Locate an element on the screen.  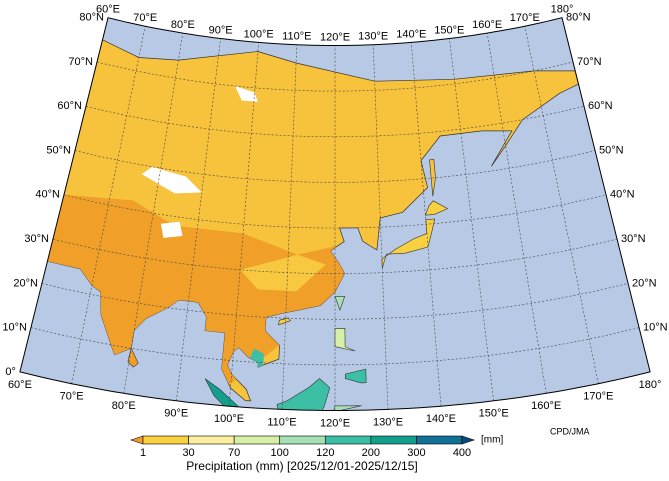
colorbar-tick-label: 400 is located at coordinates (462, 453).